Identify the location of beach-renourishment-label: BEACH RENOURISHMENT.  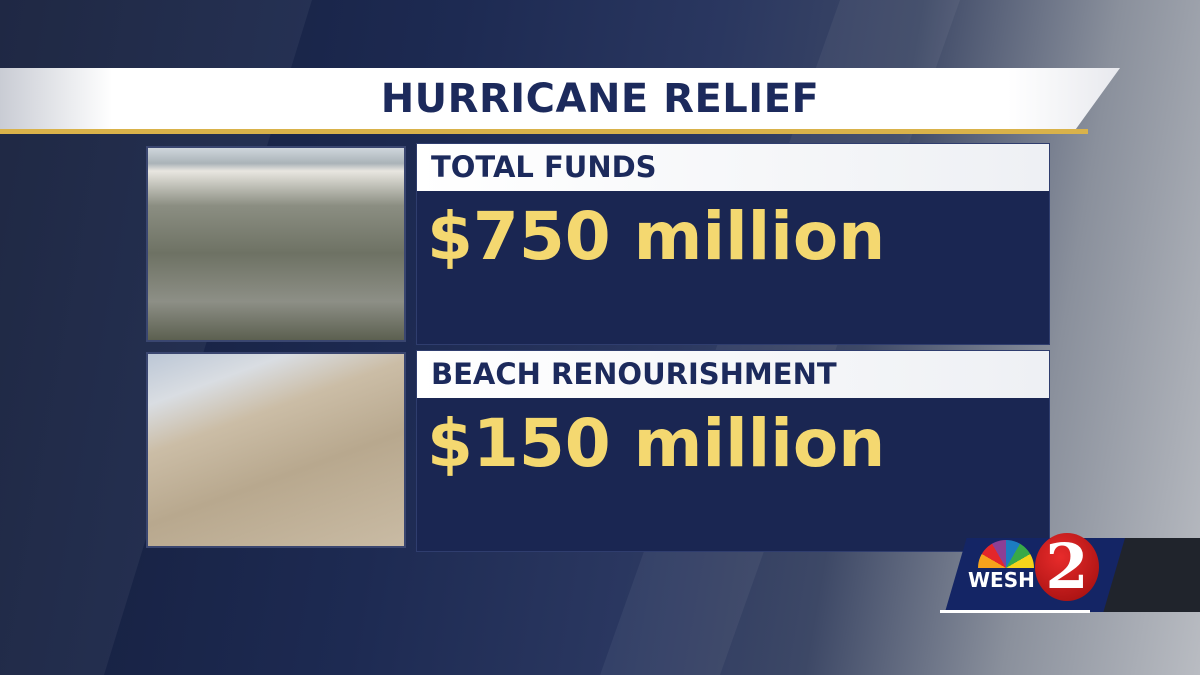
(733, 374).